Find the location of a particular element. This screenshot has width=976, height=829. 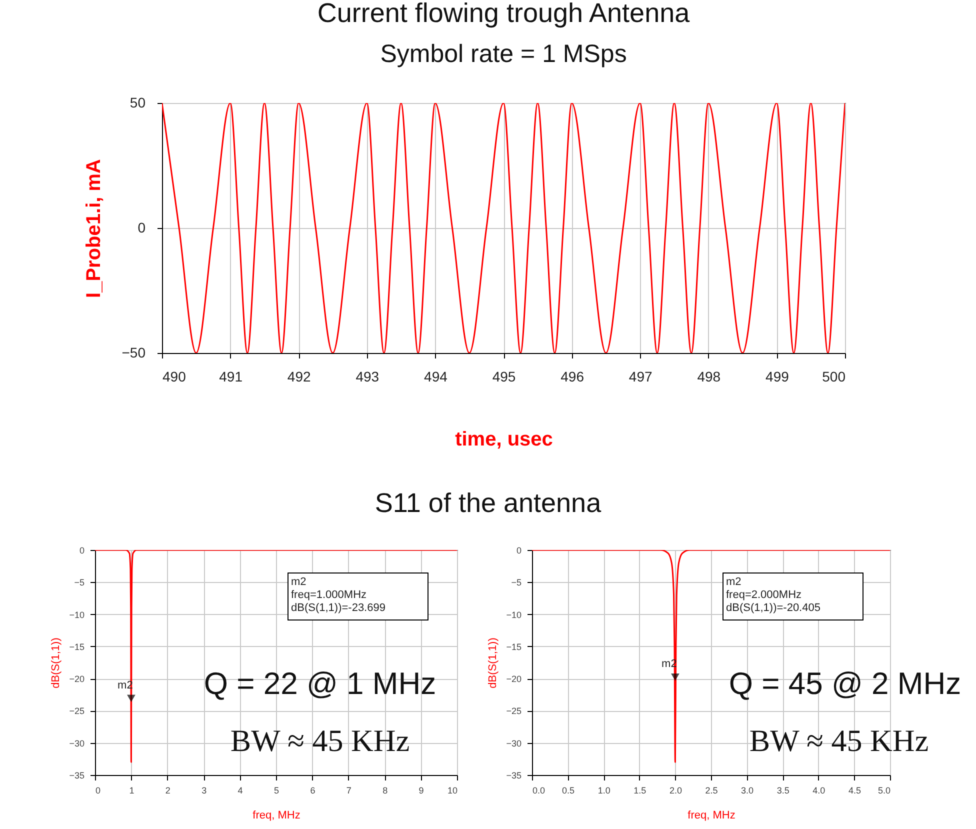

x-tick-label: 496 is located at coordinates (572, 376).